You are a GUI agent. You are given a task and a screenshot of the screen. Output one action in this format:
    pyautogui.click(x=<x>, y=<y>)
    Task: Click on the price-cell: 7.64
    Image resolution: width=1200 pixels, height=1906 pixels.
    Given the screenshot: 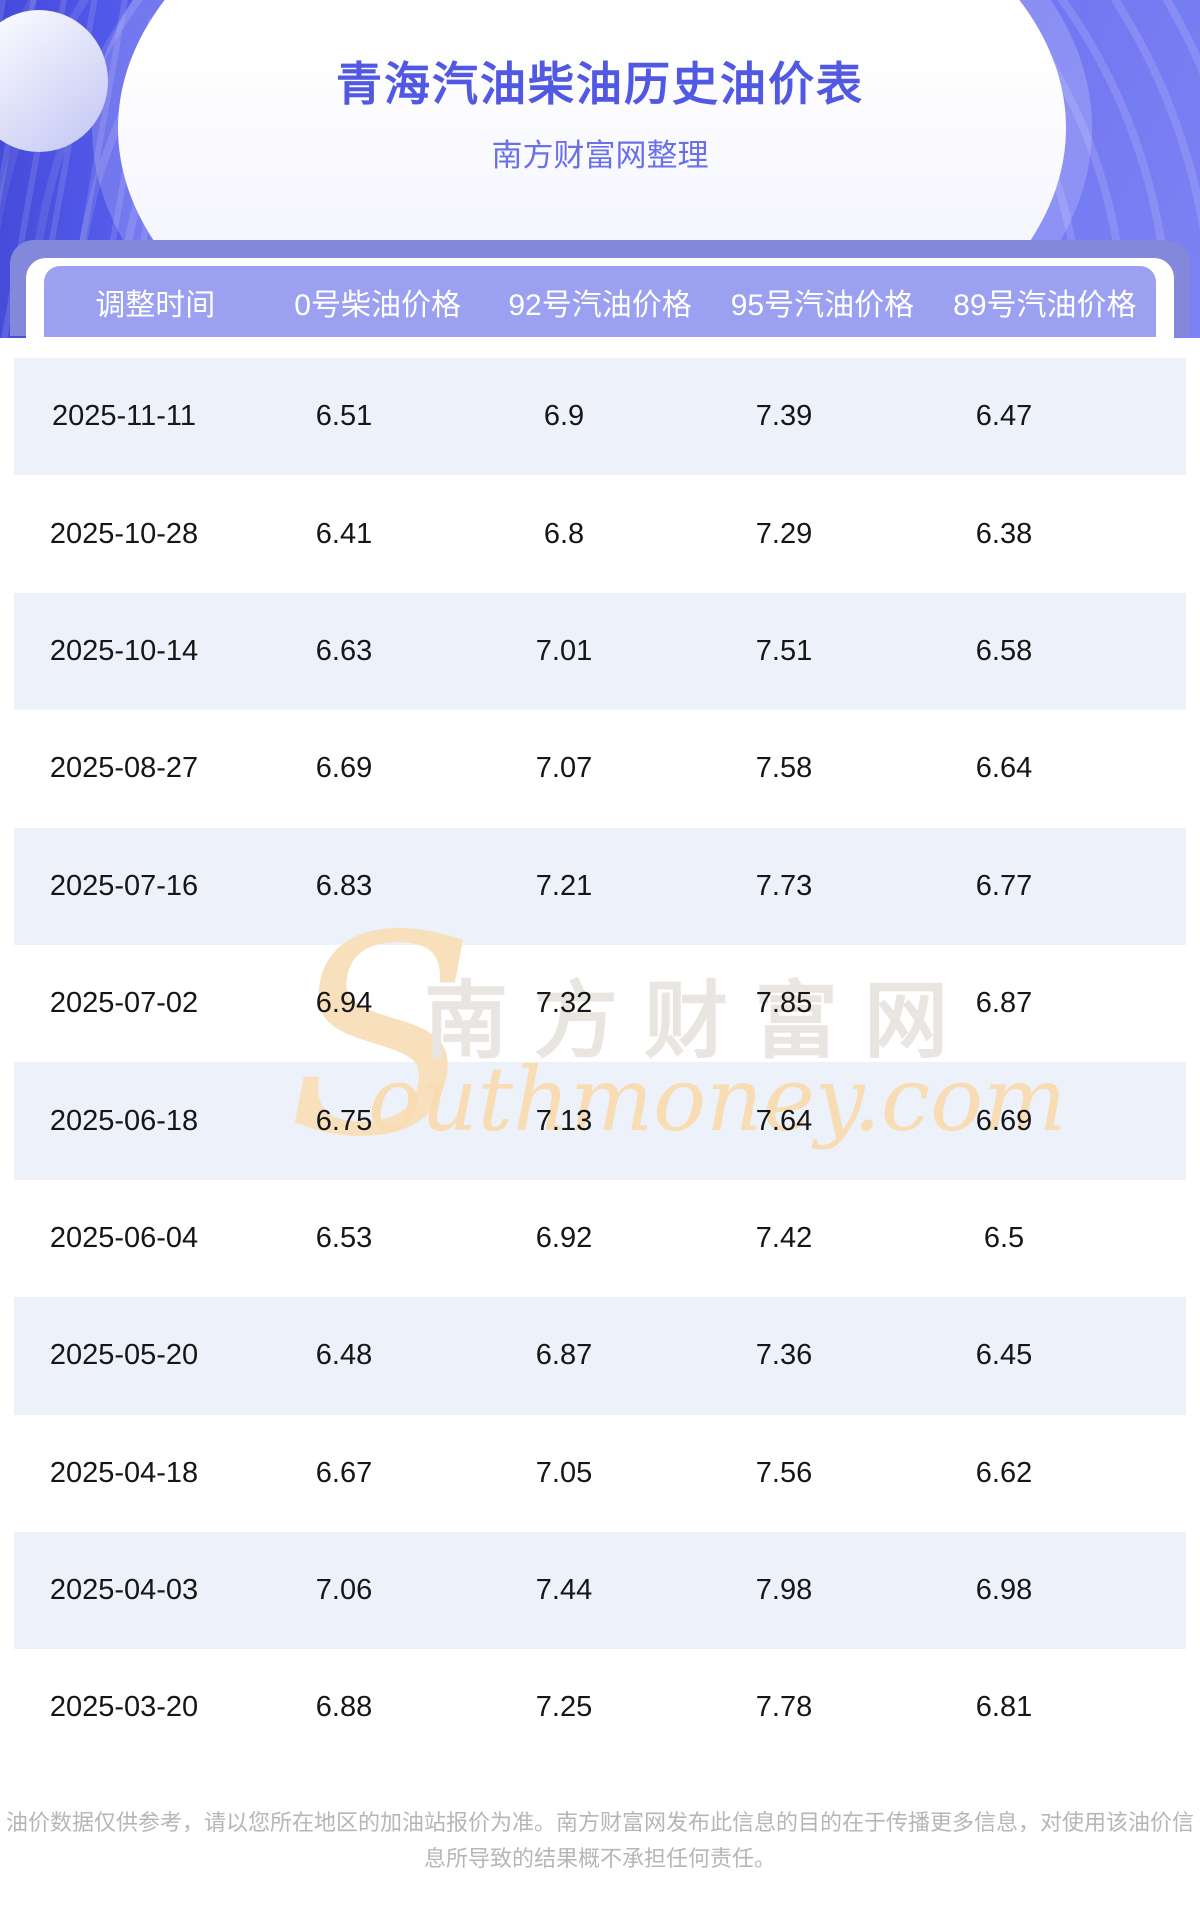 What is the action you would take?
    pyautogui.click(x=784, y=1120)
    